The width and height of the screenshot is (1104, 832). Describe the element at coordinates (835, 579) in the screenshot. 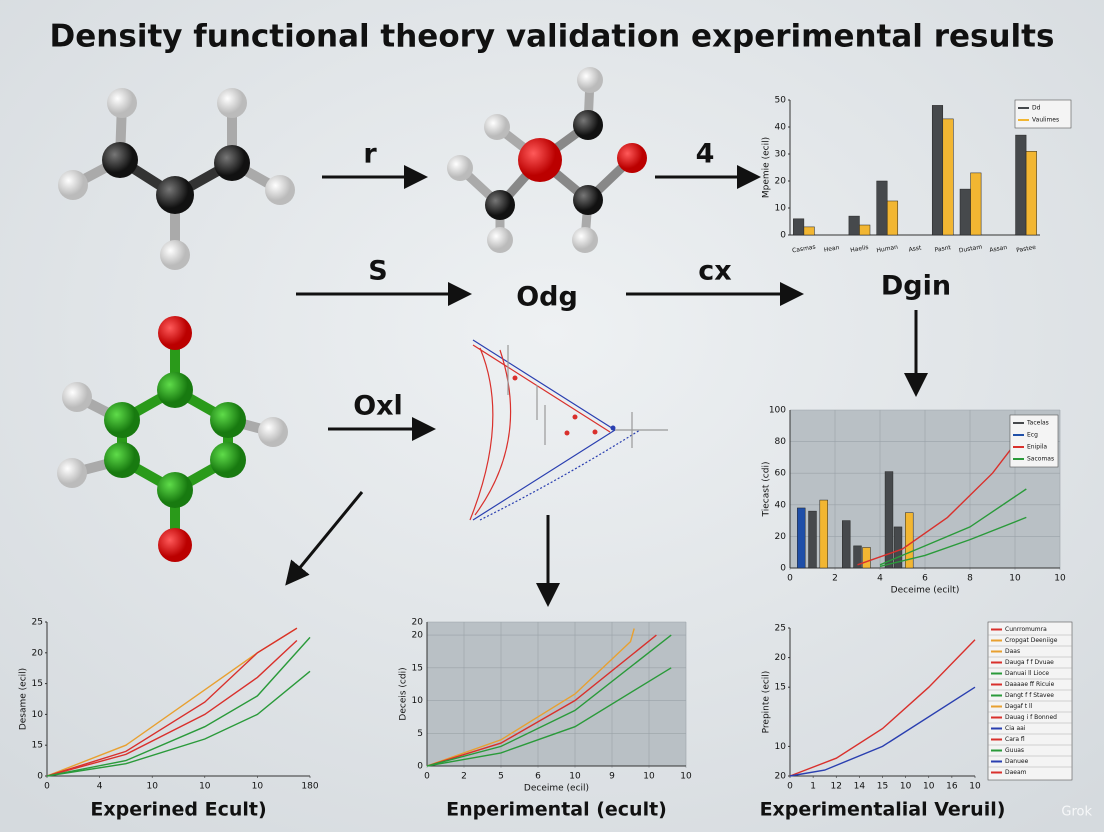

I see `x-tick-label: 2` at that location.